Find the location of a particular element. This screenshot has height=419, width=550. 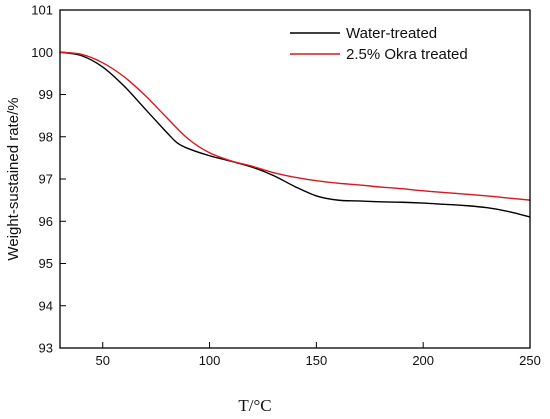

x-tick-label: 100 is located at coordinates (210, 360).